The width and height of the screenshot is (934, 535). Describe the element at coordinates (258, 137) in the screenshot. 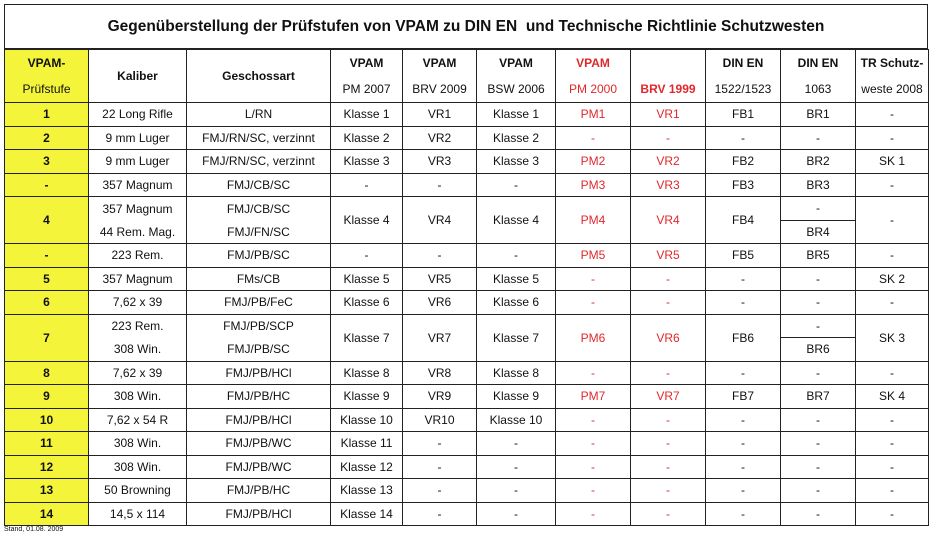

I see `table-cell: FMJ/RN/SC, verzinnt` at that location.